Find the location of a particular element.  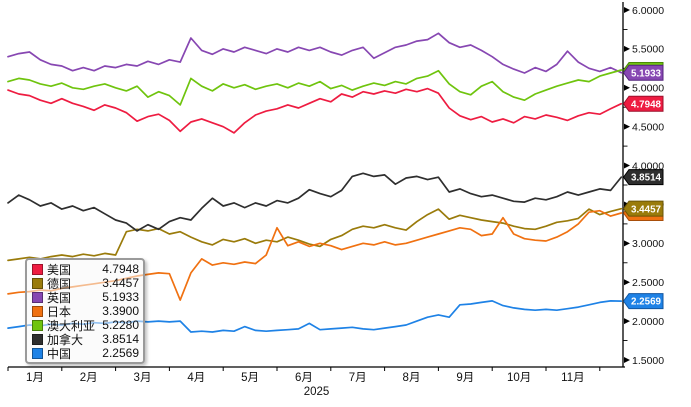

x-tick-label: 1月 is located at coordinates (35, 378).